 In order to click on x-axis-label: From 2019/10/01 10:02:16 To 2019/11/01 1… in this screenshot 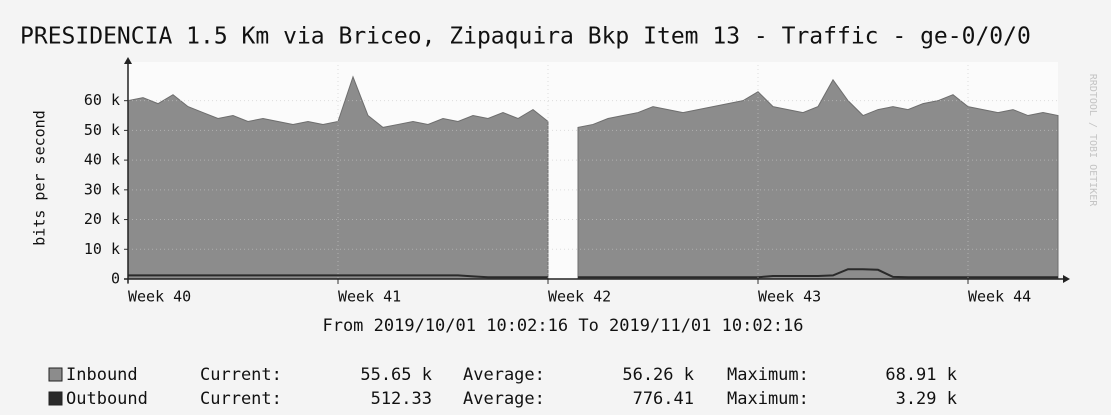, I will do `click(562, 326)`.